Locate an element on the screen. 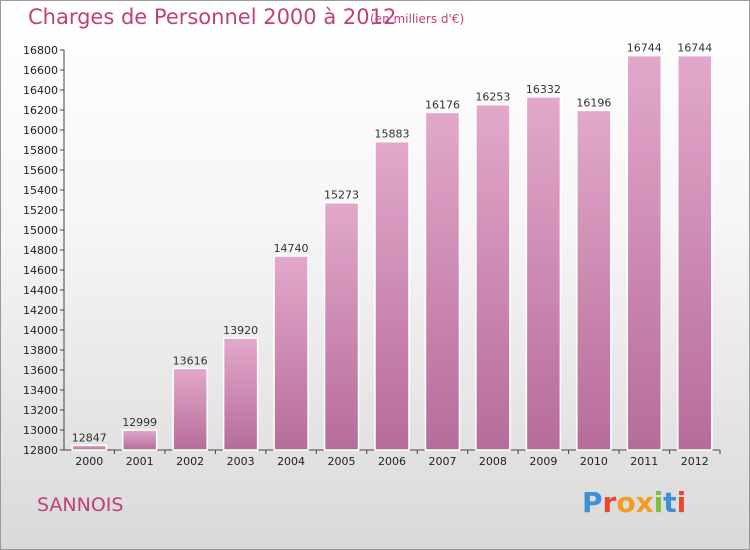 The height and width of the screenshot is (550, 750). bar-2002 is located at coordinates (190, 409).